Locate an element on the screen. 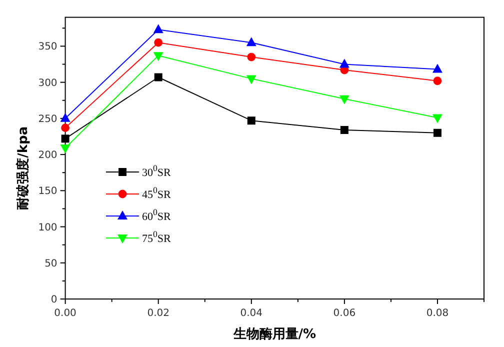  y-tick-label: 150 is located at coordinates (48, 192).